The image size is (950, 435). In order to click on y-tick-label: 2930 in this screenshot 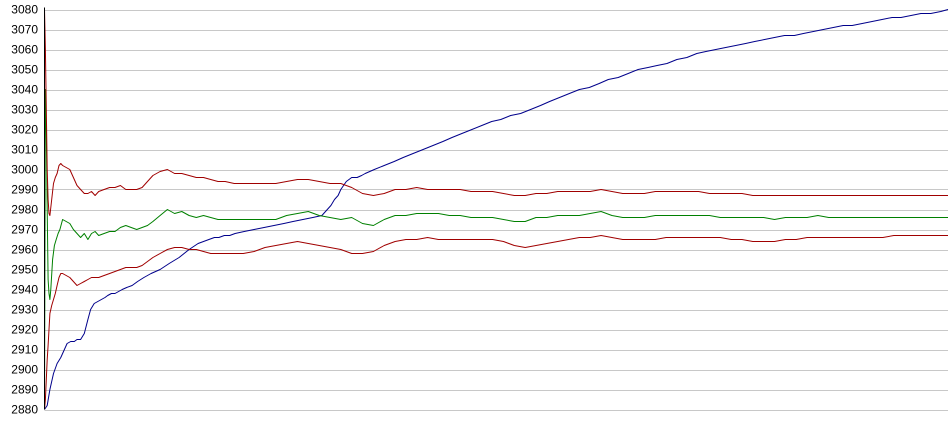, I will do `click(24, 310)`.